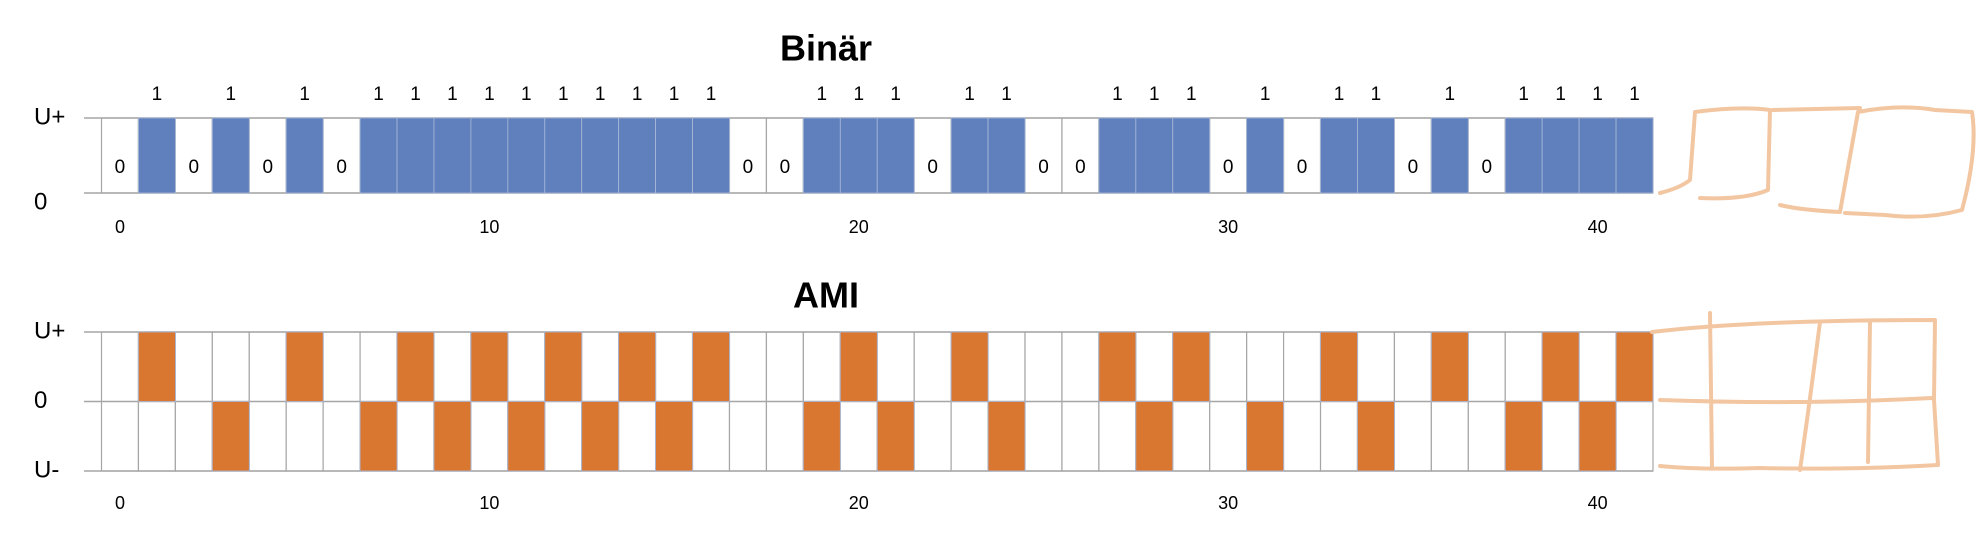  Describe the element at coordinates (1813, 288) in the screenshot. I see `hand-drawing` at that location.